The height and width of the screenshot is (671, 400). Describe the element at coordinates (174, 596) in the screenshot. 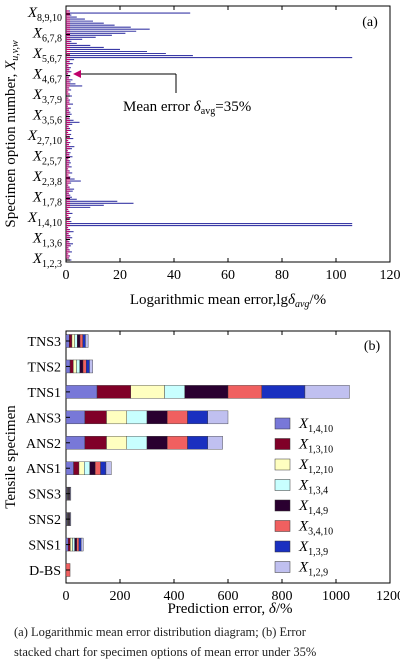

I see `x-tick-label-b: 400` at that location.